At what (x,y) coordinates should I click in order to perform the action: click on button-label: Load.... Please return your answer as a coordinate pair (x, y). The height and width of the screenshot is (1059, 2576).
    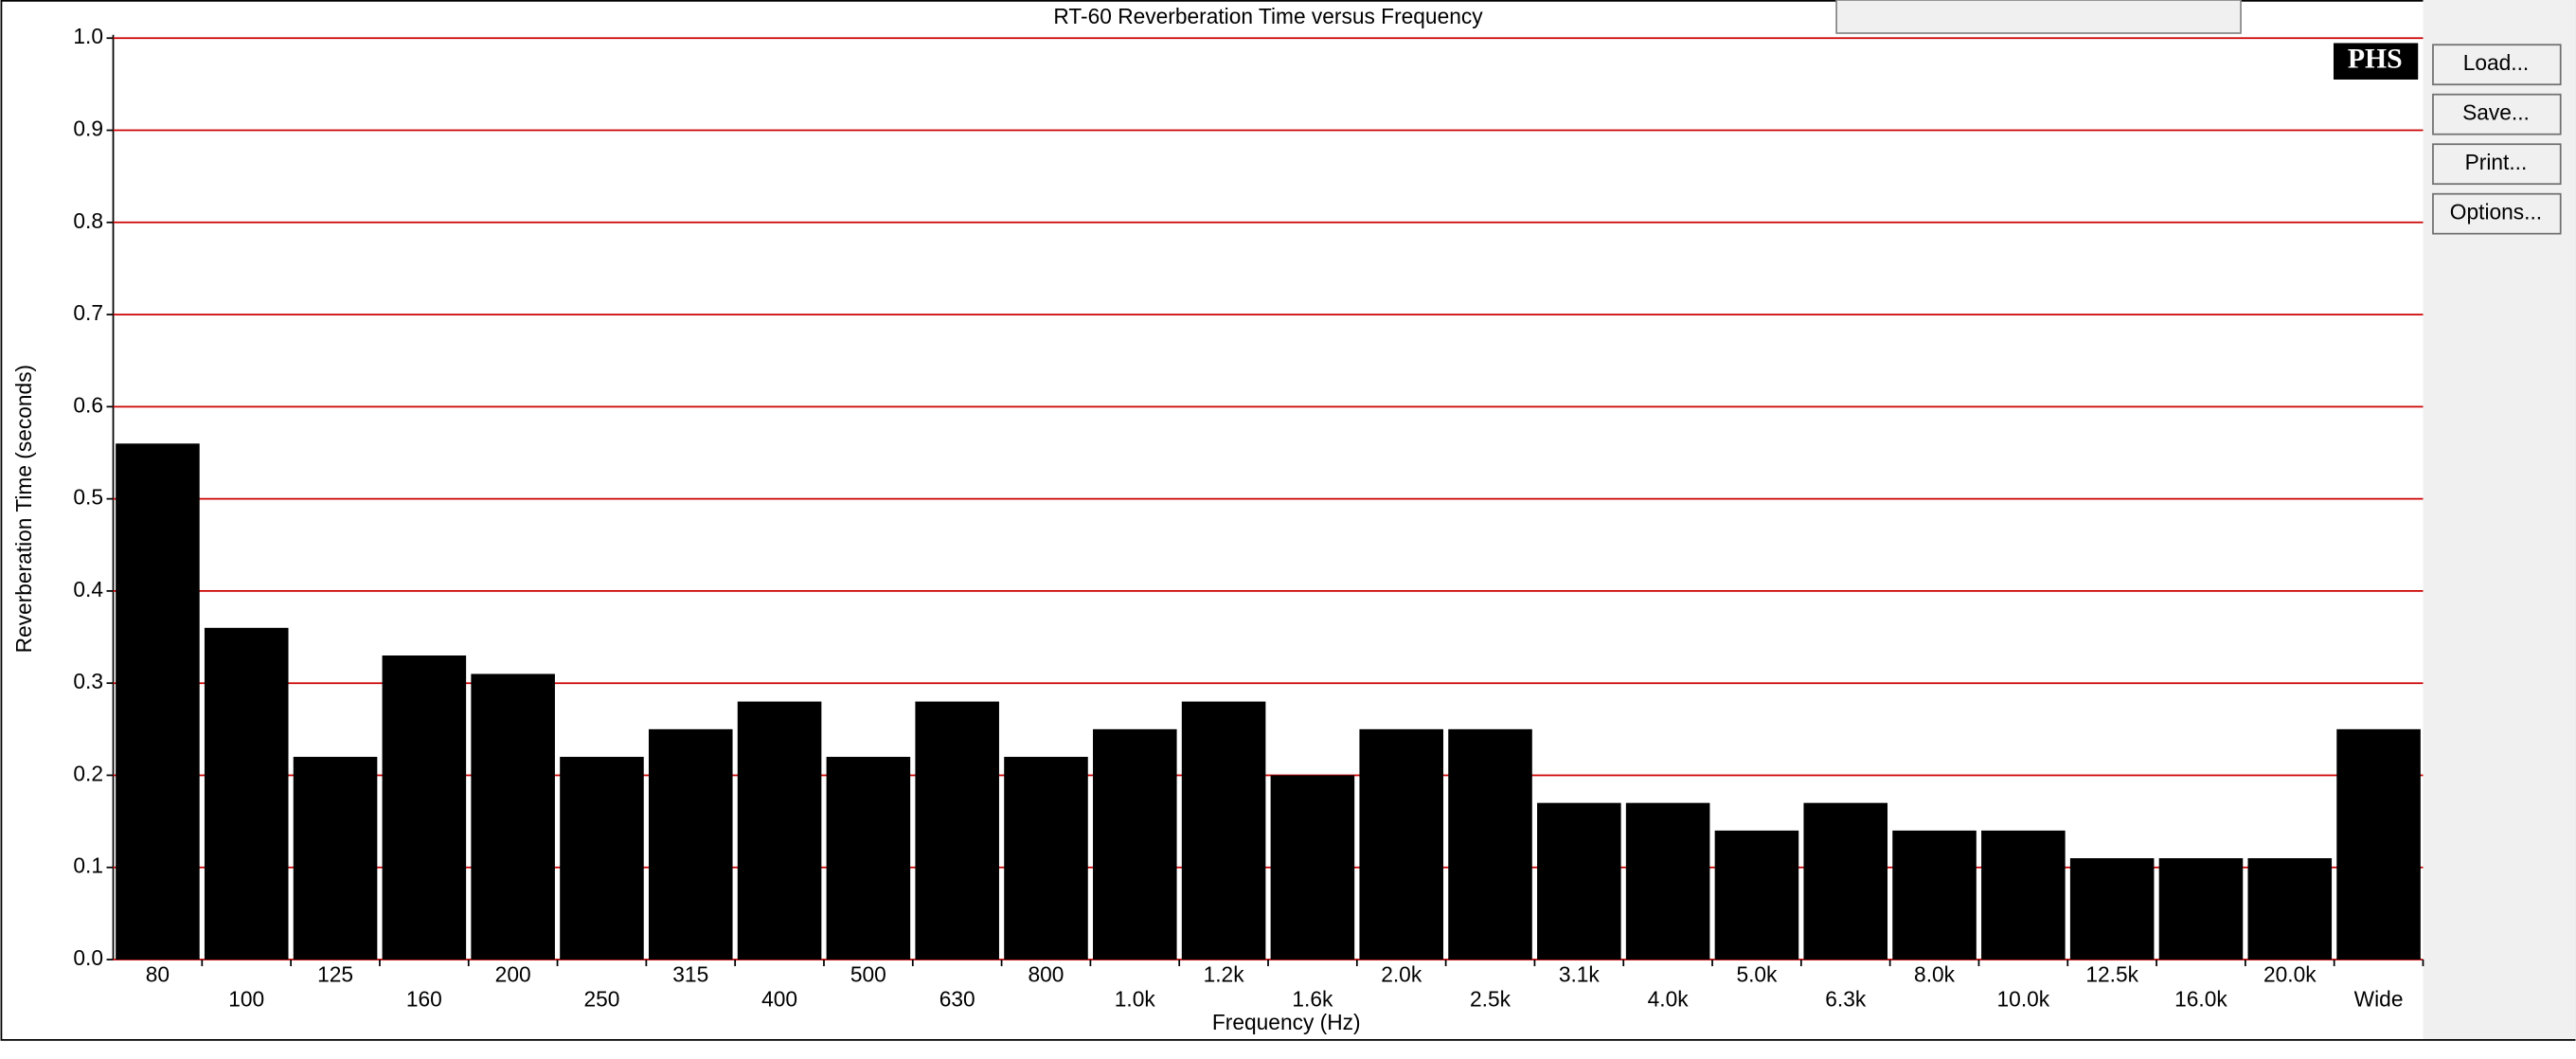
    Looking at the image, I should click on (2496, 62).